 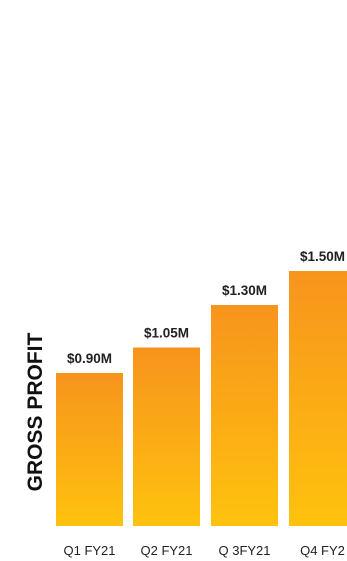 I want to click on data-label-4: $1.50M, so click(x=322, y=256).